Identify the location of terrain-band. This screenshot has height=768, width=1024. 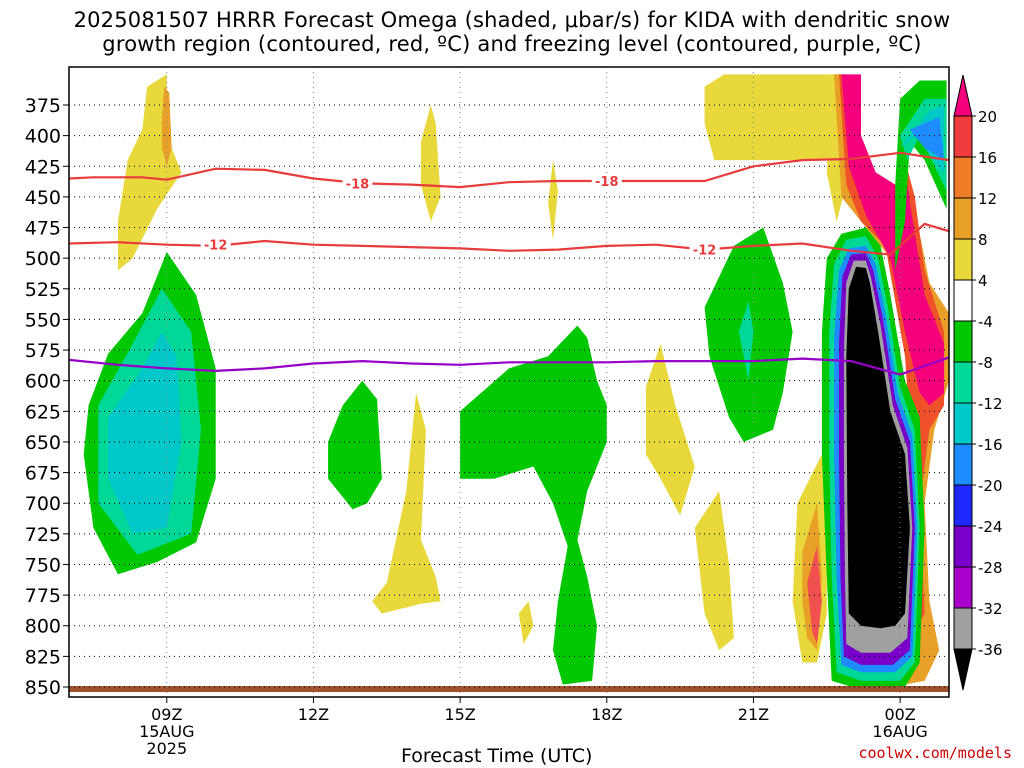
(509, 689).